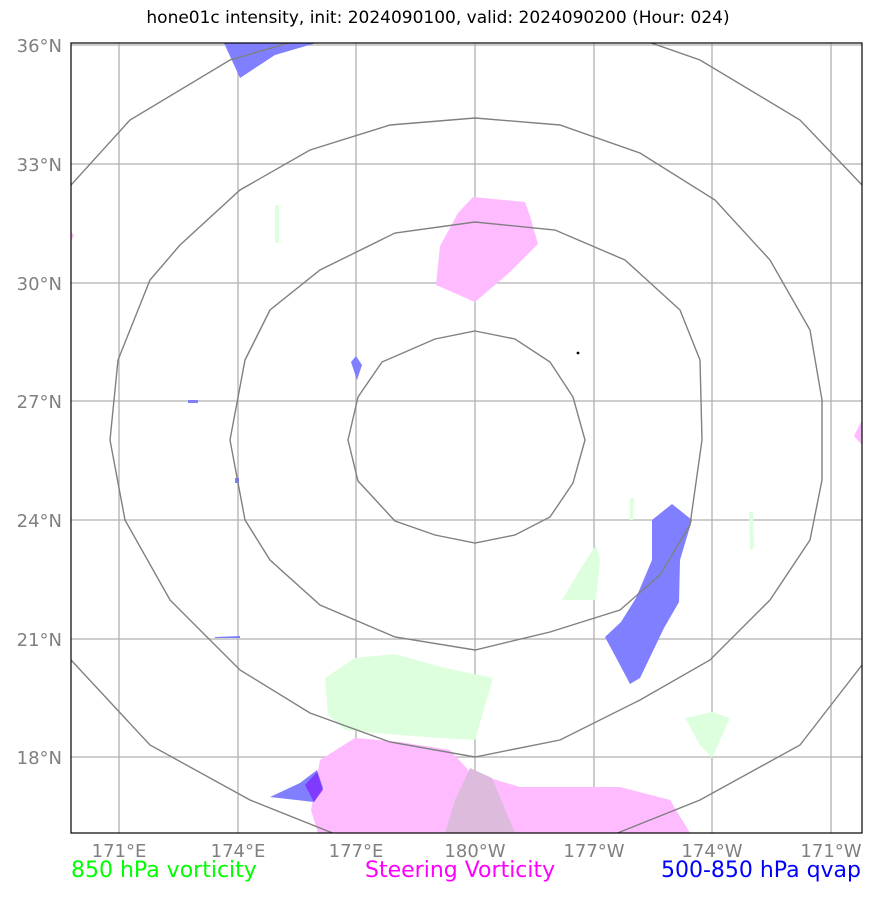  I want to click on legend-850-vorticity: 850 hPa vorticity, so click(164, 870).